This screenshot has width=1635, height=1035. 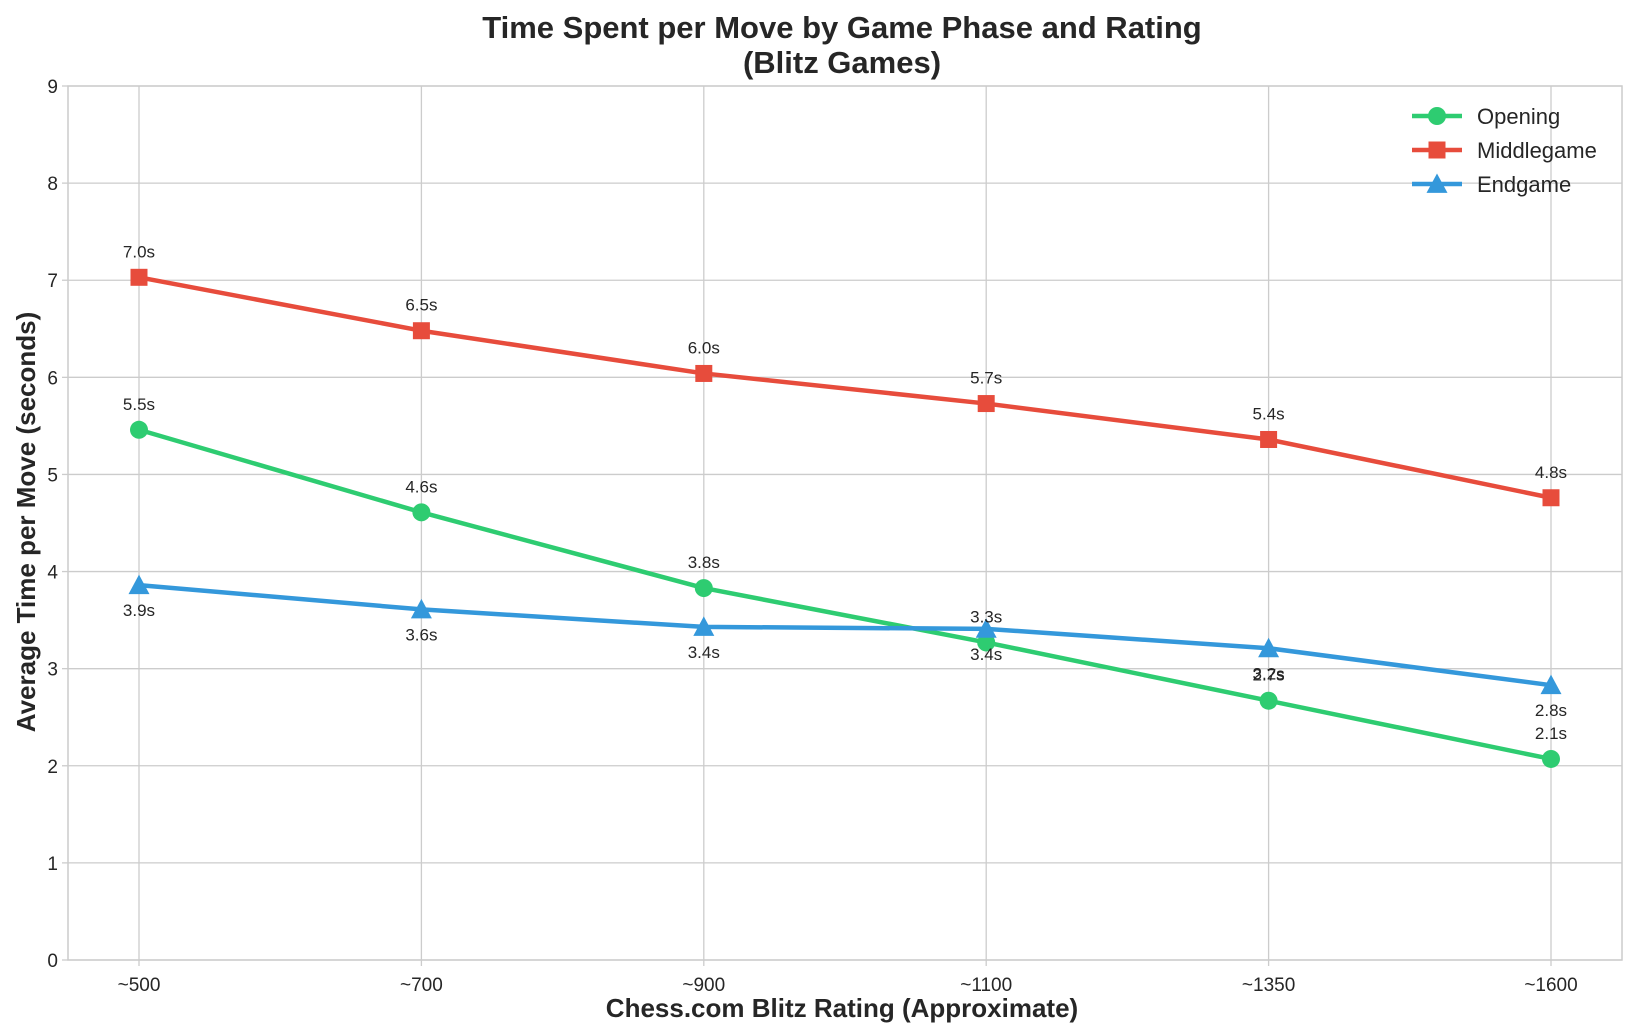 I want to click on legend-opening-label: Opening, so click(x=1518, y=116).